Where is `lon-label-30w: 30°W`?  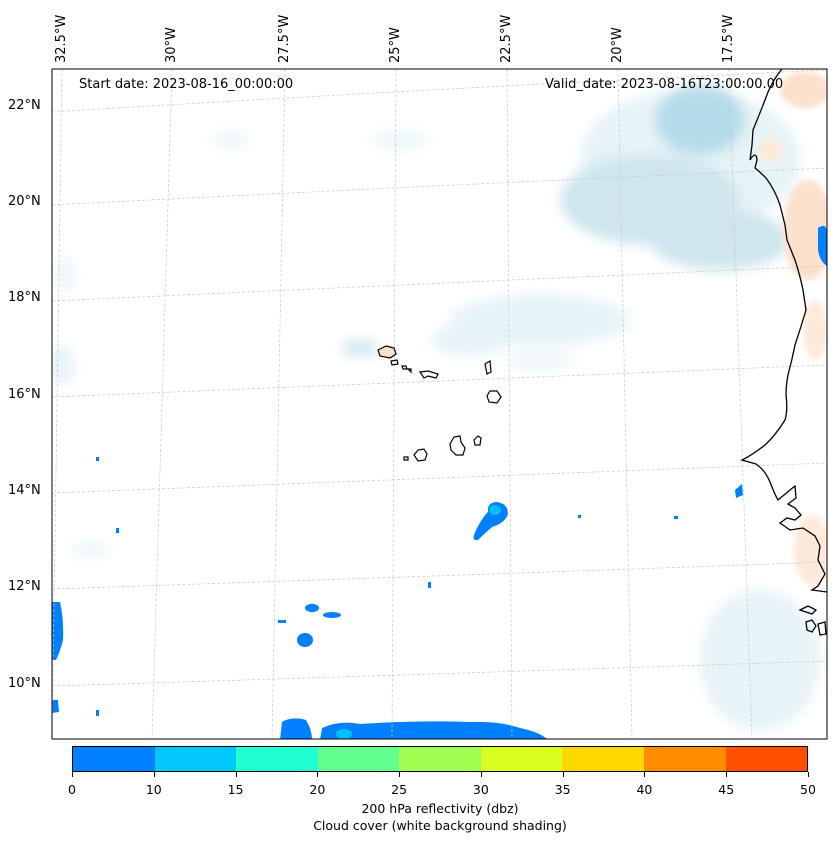
lon-label-30w: 30°W is located at coordinates (171, 45).